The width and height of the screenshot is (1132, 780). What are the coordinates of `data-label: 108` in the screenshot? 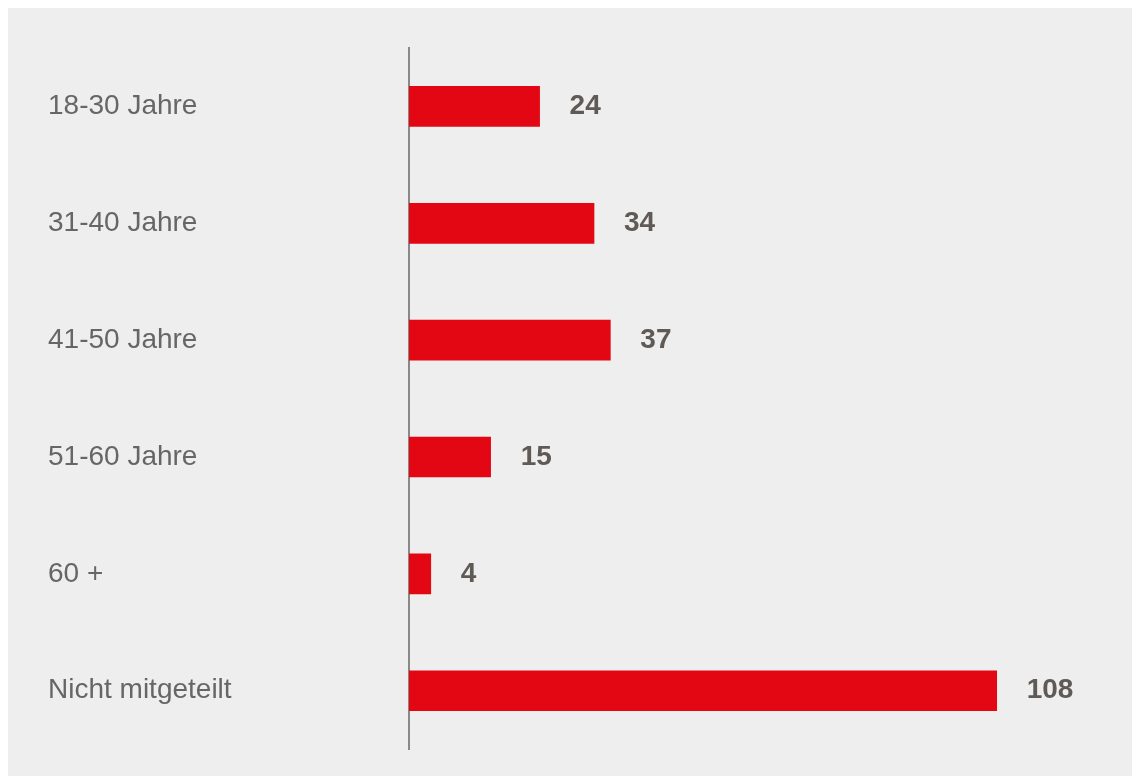 It's located at (1050, 689).